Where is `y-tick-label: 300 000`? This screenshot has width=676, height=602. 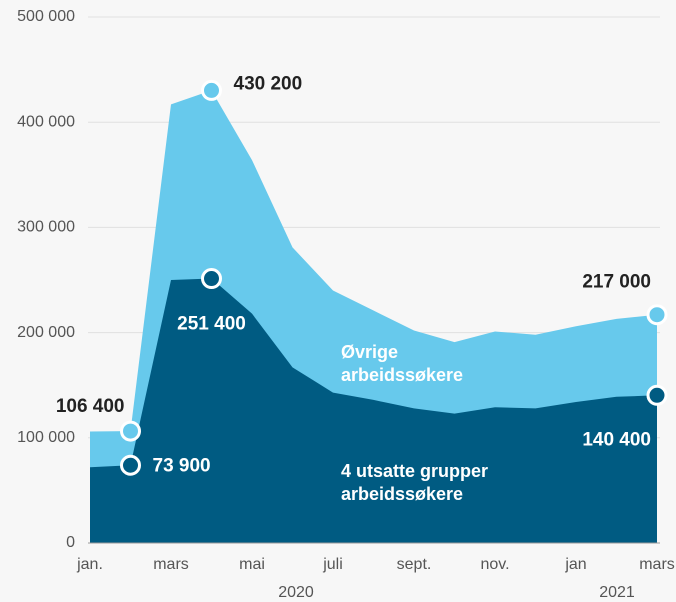
y-tick-label: 300 000 is located at coordinates (46, 227).